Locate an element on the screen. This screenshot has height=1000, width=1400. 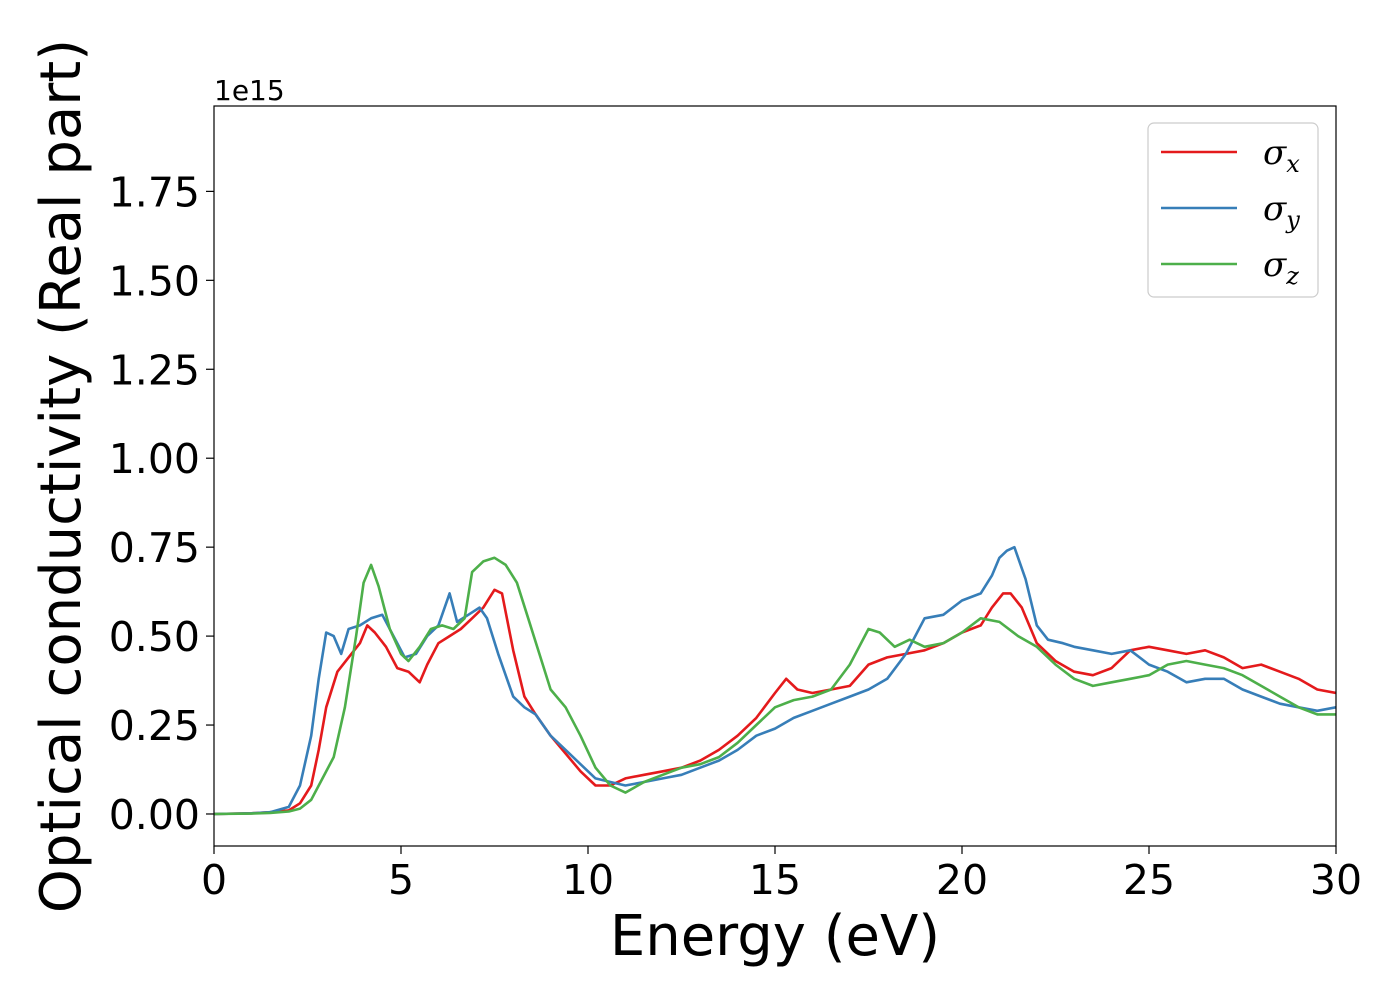
y-tick-label: 0.00 is located at coordinates (154, 815).